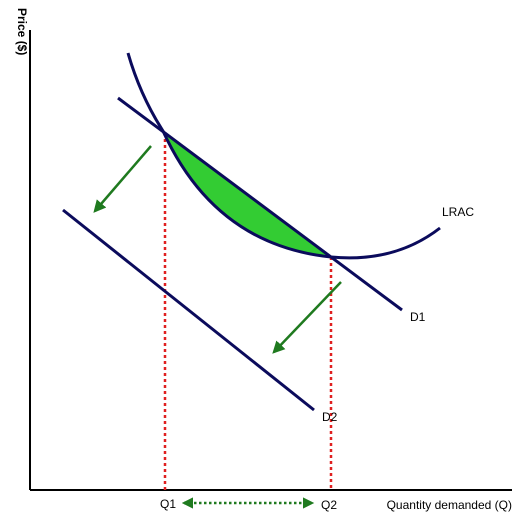  I want to click on d1-label: D1, so click(418, 317).